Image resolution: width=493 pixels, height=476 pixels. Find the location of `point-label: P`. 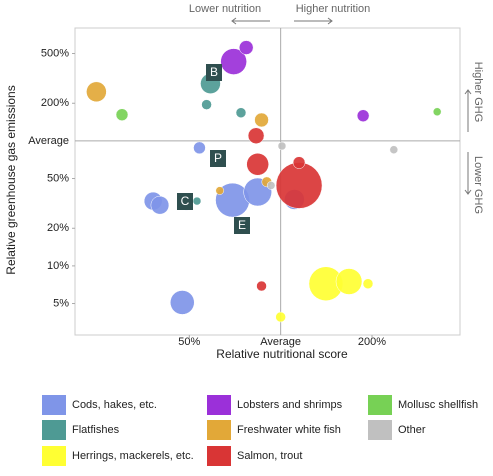

point-label: P is located at coordinates (218, 158).